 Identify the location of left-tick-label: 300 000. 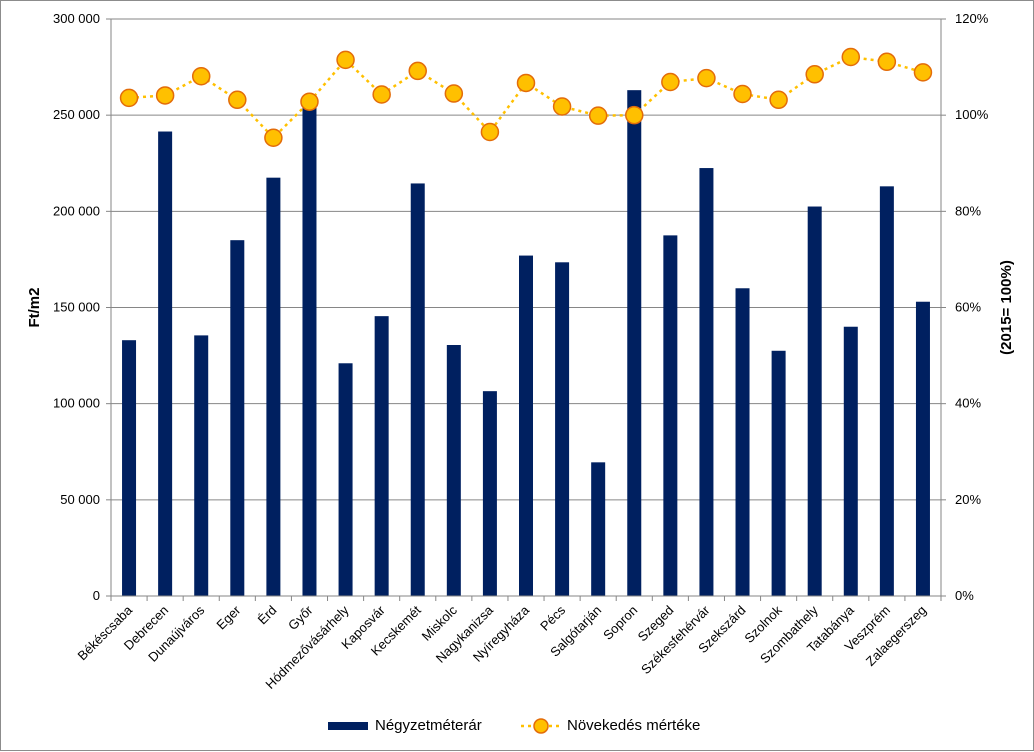
(76, 18).